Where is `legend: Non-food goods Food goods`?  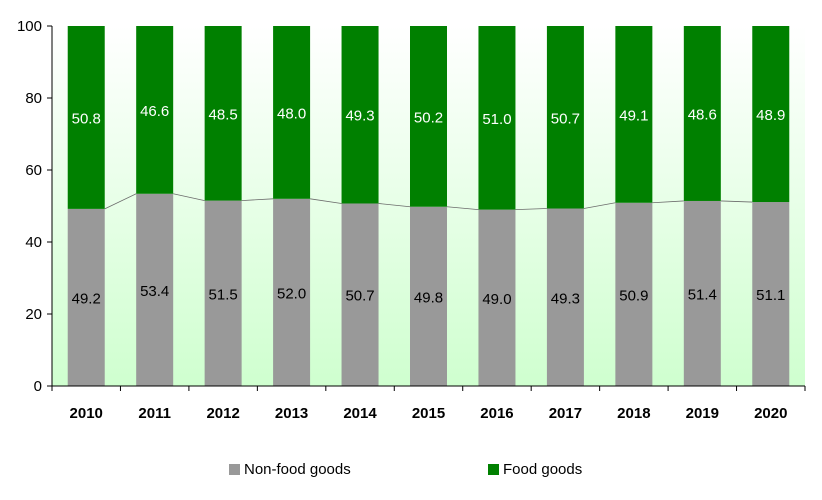 legend: Non-food goods Food goods is located at coordinates (411, 471).